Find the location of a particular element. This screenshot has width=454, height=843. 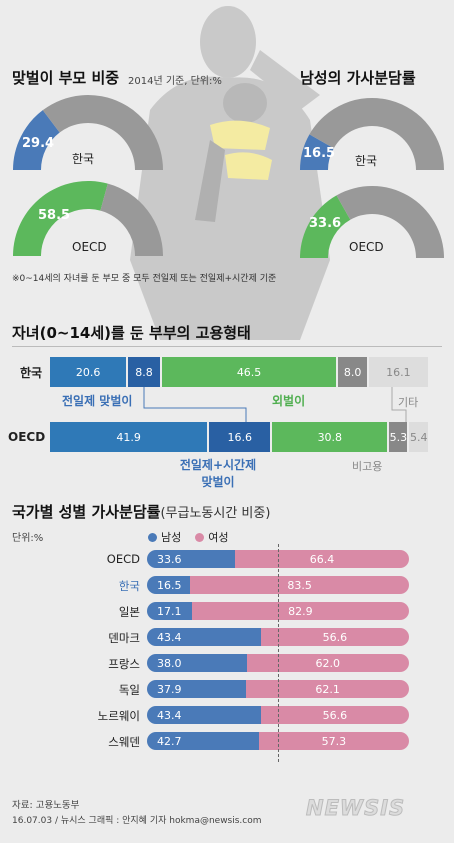

couple-ratio-subtitle: 2014년 기준, 단위:% is located at coordinates (175, 81).